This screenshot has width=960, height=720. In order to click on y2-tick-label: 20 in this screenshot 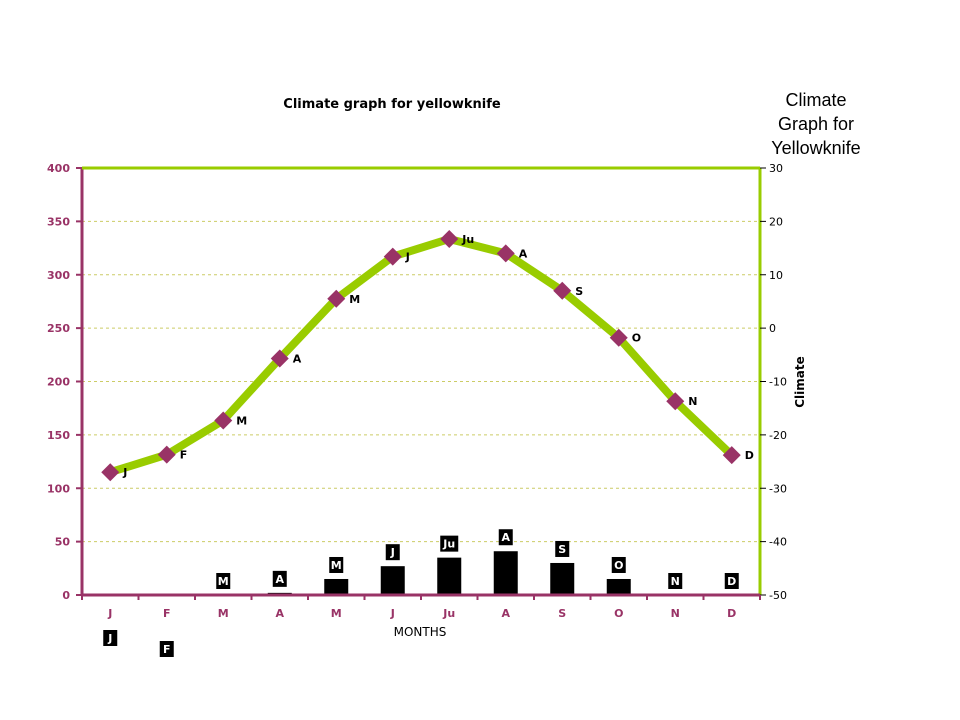, I will do `click(776, 221)`.